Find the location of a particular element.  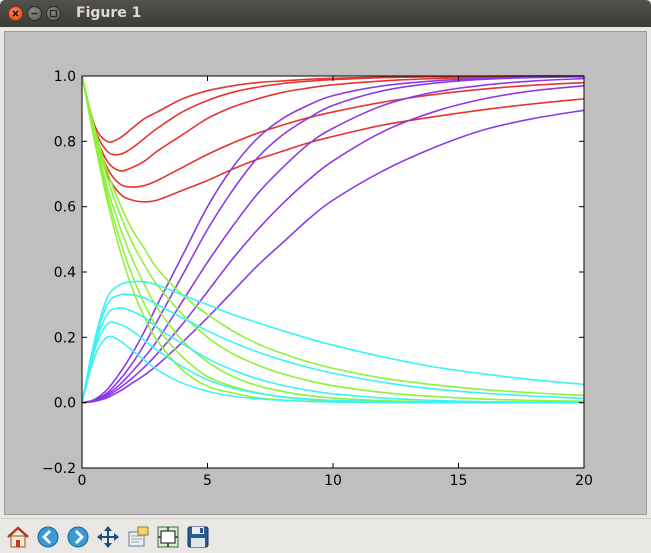

floppy-disk-icon is located at coordinates (198, 537).